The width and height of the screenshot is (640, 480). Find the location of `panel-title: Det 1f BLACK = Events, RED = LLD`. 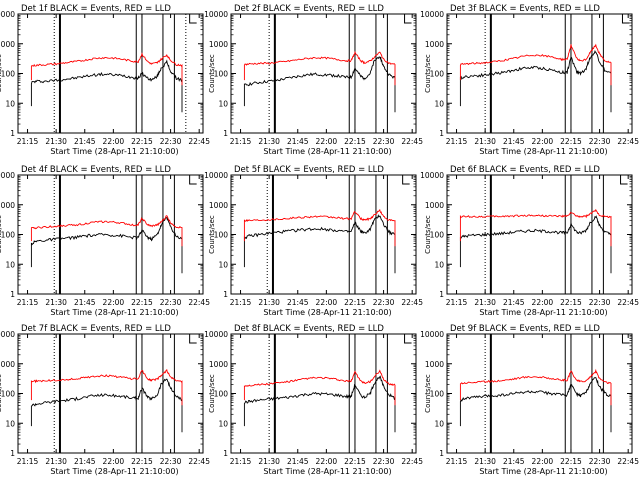

panel-title: Det 1f BLACK = Events, RED = LLD is located at coordinates (96, 9).